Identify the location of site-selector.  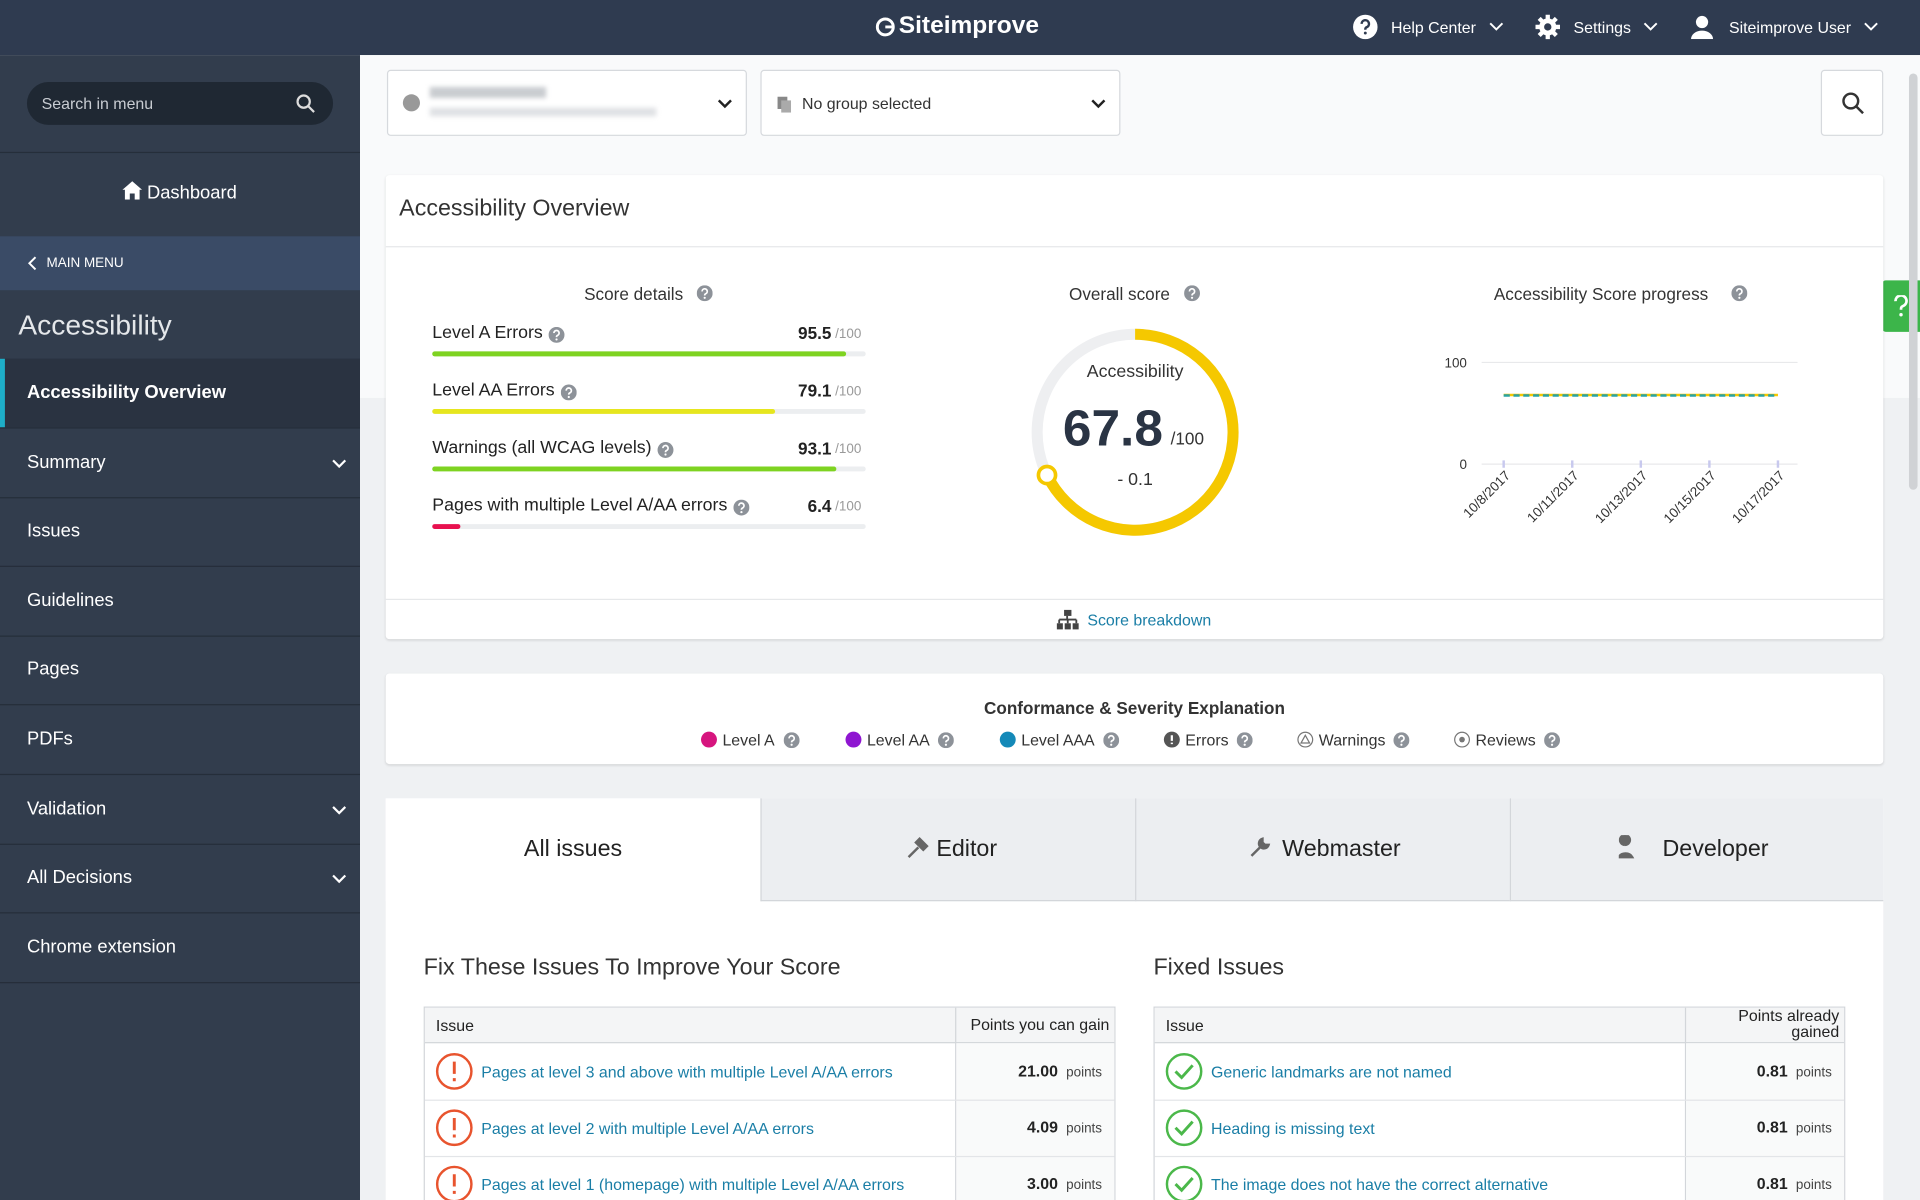
(566, 102).